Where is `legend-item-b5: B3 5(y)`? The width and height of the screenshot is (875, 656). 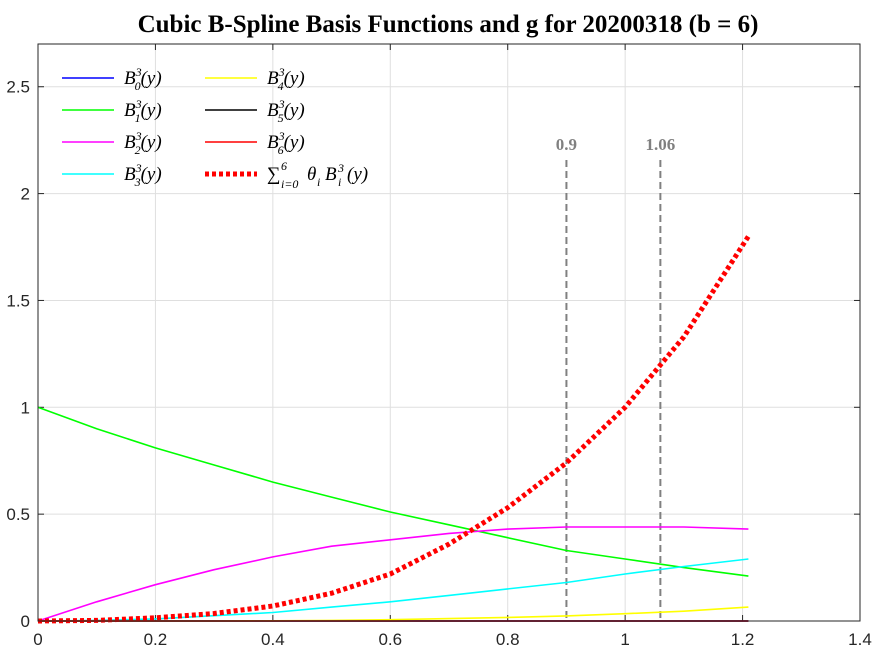
legend-item-b5: B3 5(y) is located at coordinates (286, 111).